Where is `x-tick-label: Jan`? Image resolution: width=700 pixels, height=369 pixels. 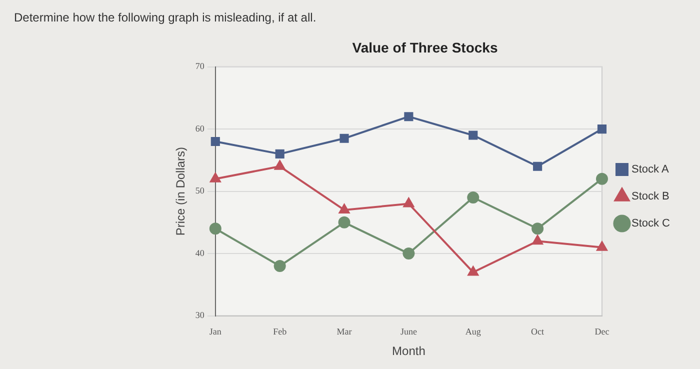 x-tick-label: Jan is located at coordinates (215, 331).